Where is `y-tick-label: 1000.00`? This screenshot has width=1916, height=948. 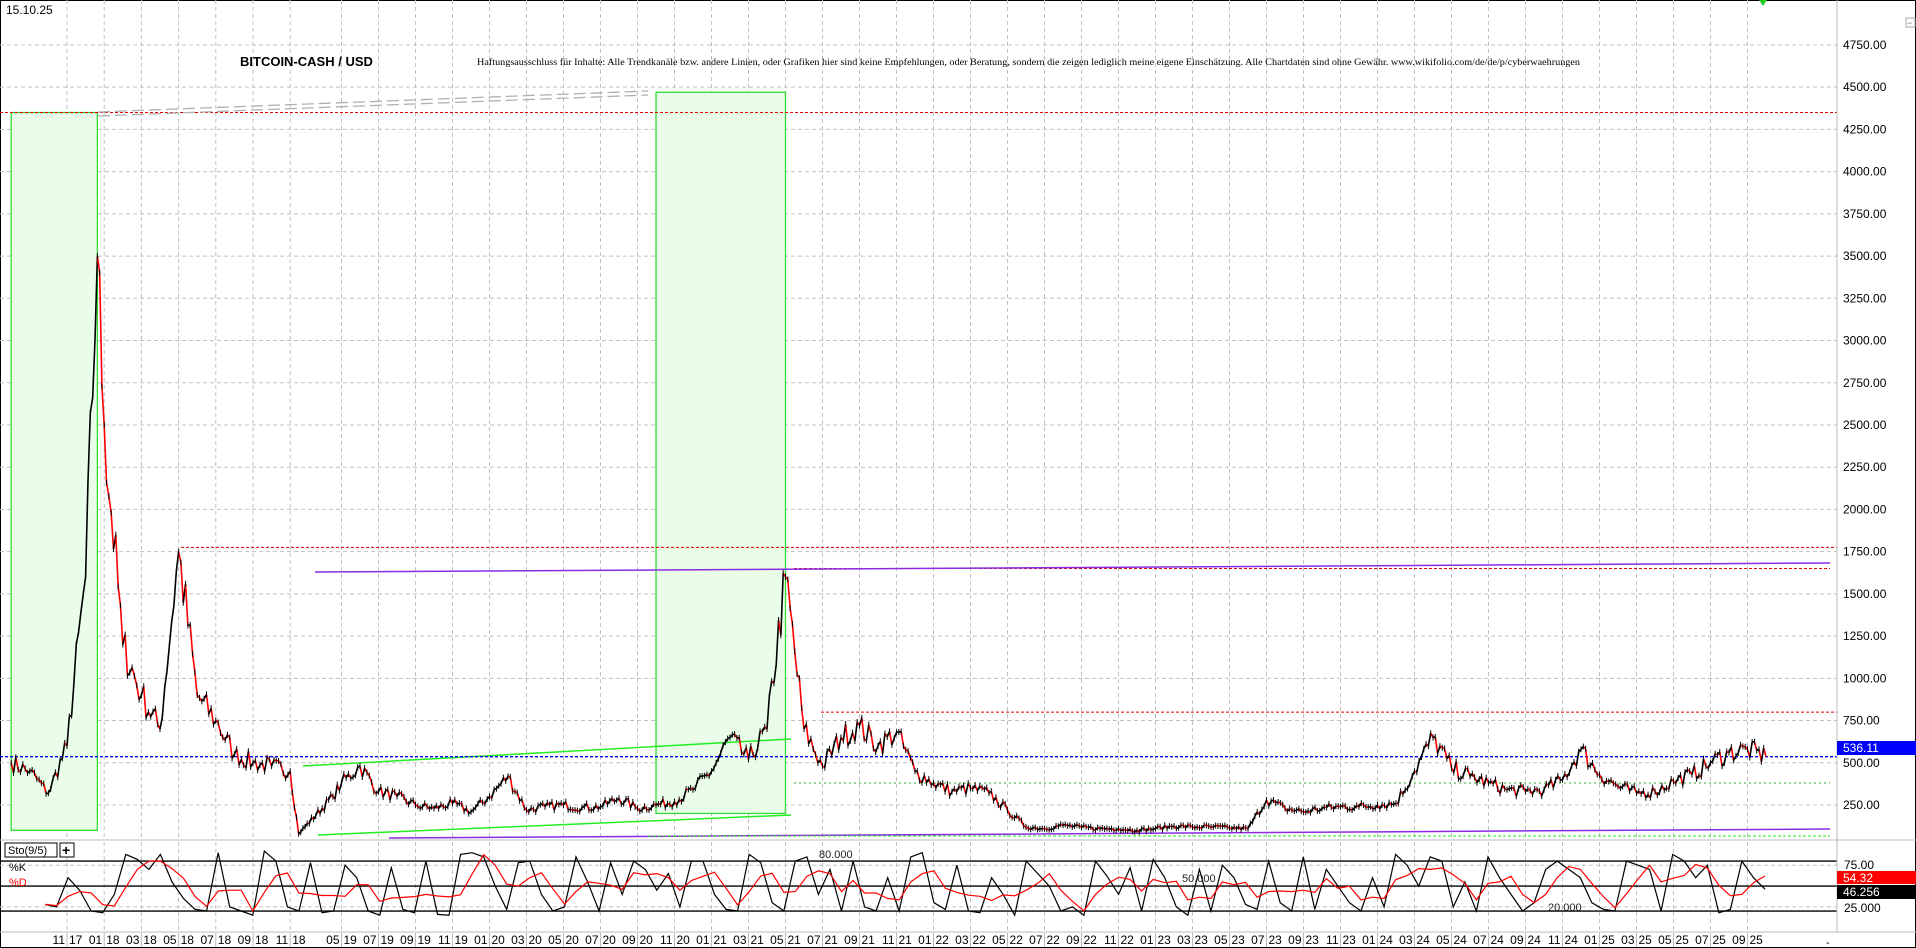 y-tick-label: 1000.00 is located at coordinates (1865, 678).